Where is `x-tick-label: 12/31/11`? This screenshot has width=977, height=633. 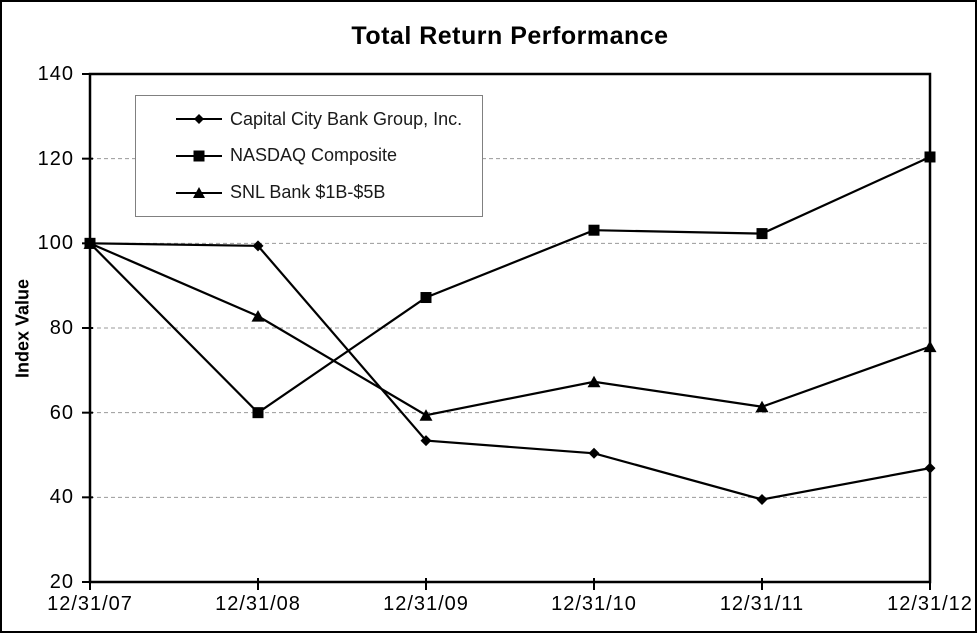 x-tick-label: 12/31/11 is located at coordinates (762, 604).